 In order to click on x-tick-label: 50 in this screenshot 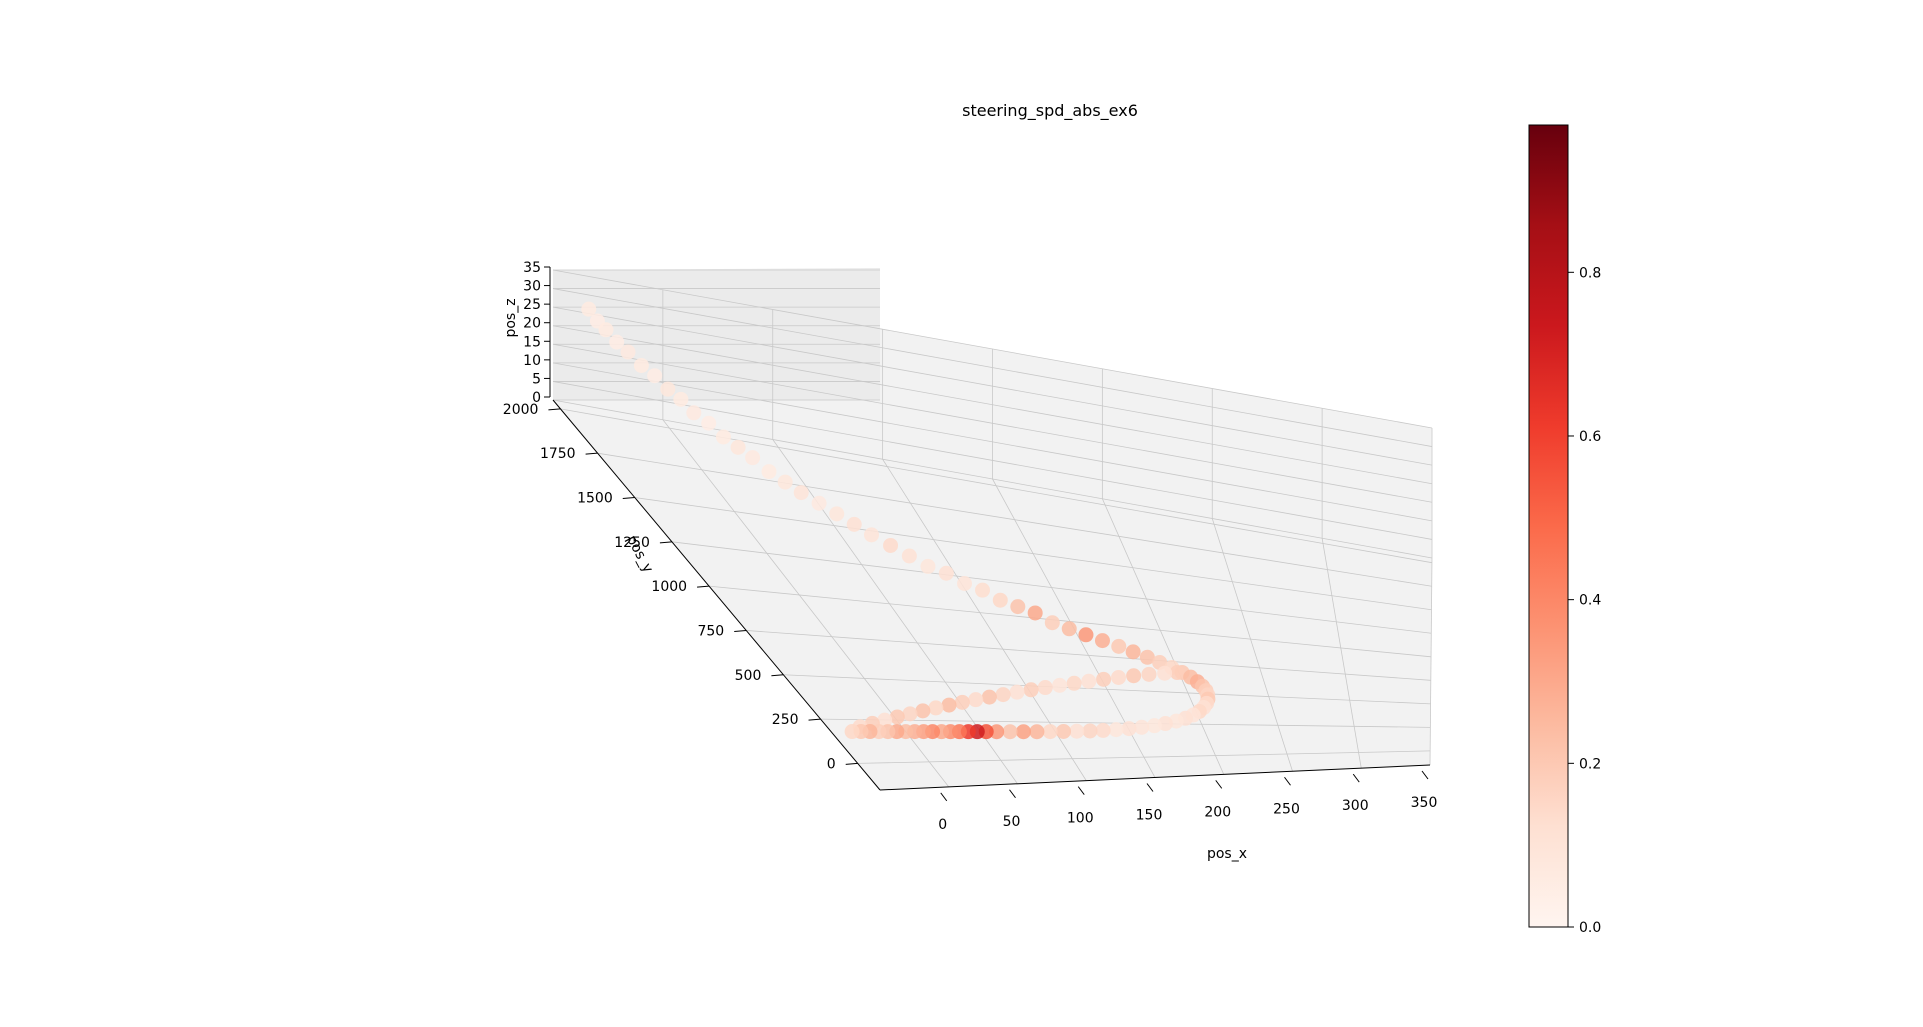, I will do `click(1012, 822)`.